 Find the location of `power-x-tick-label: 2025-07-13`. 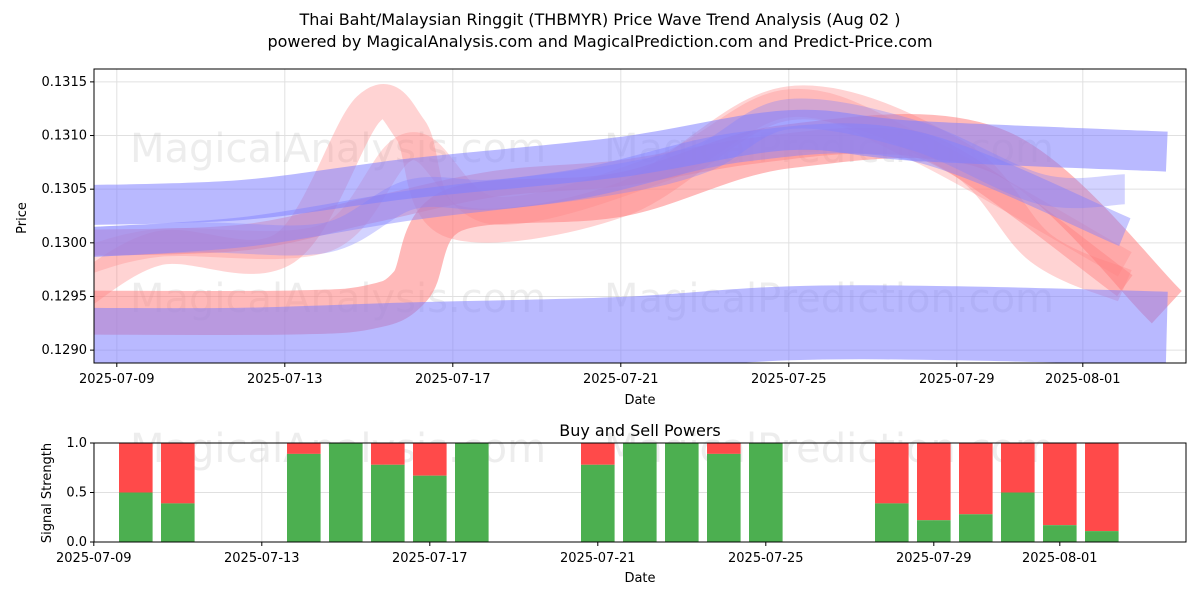

power-x-tick-label: 2025-07-13 is located at coordinates (262, 558).